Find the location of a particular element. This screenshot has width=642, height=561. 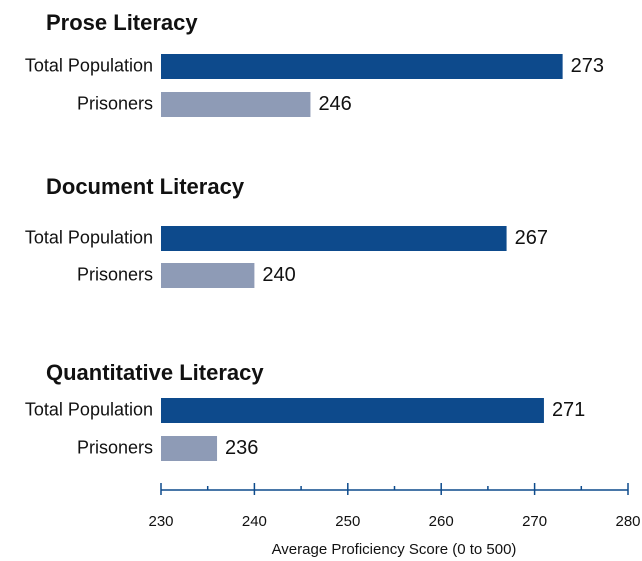

x-tick-label: 230 is located at coordinates (160, 521).